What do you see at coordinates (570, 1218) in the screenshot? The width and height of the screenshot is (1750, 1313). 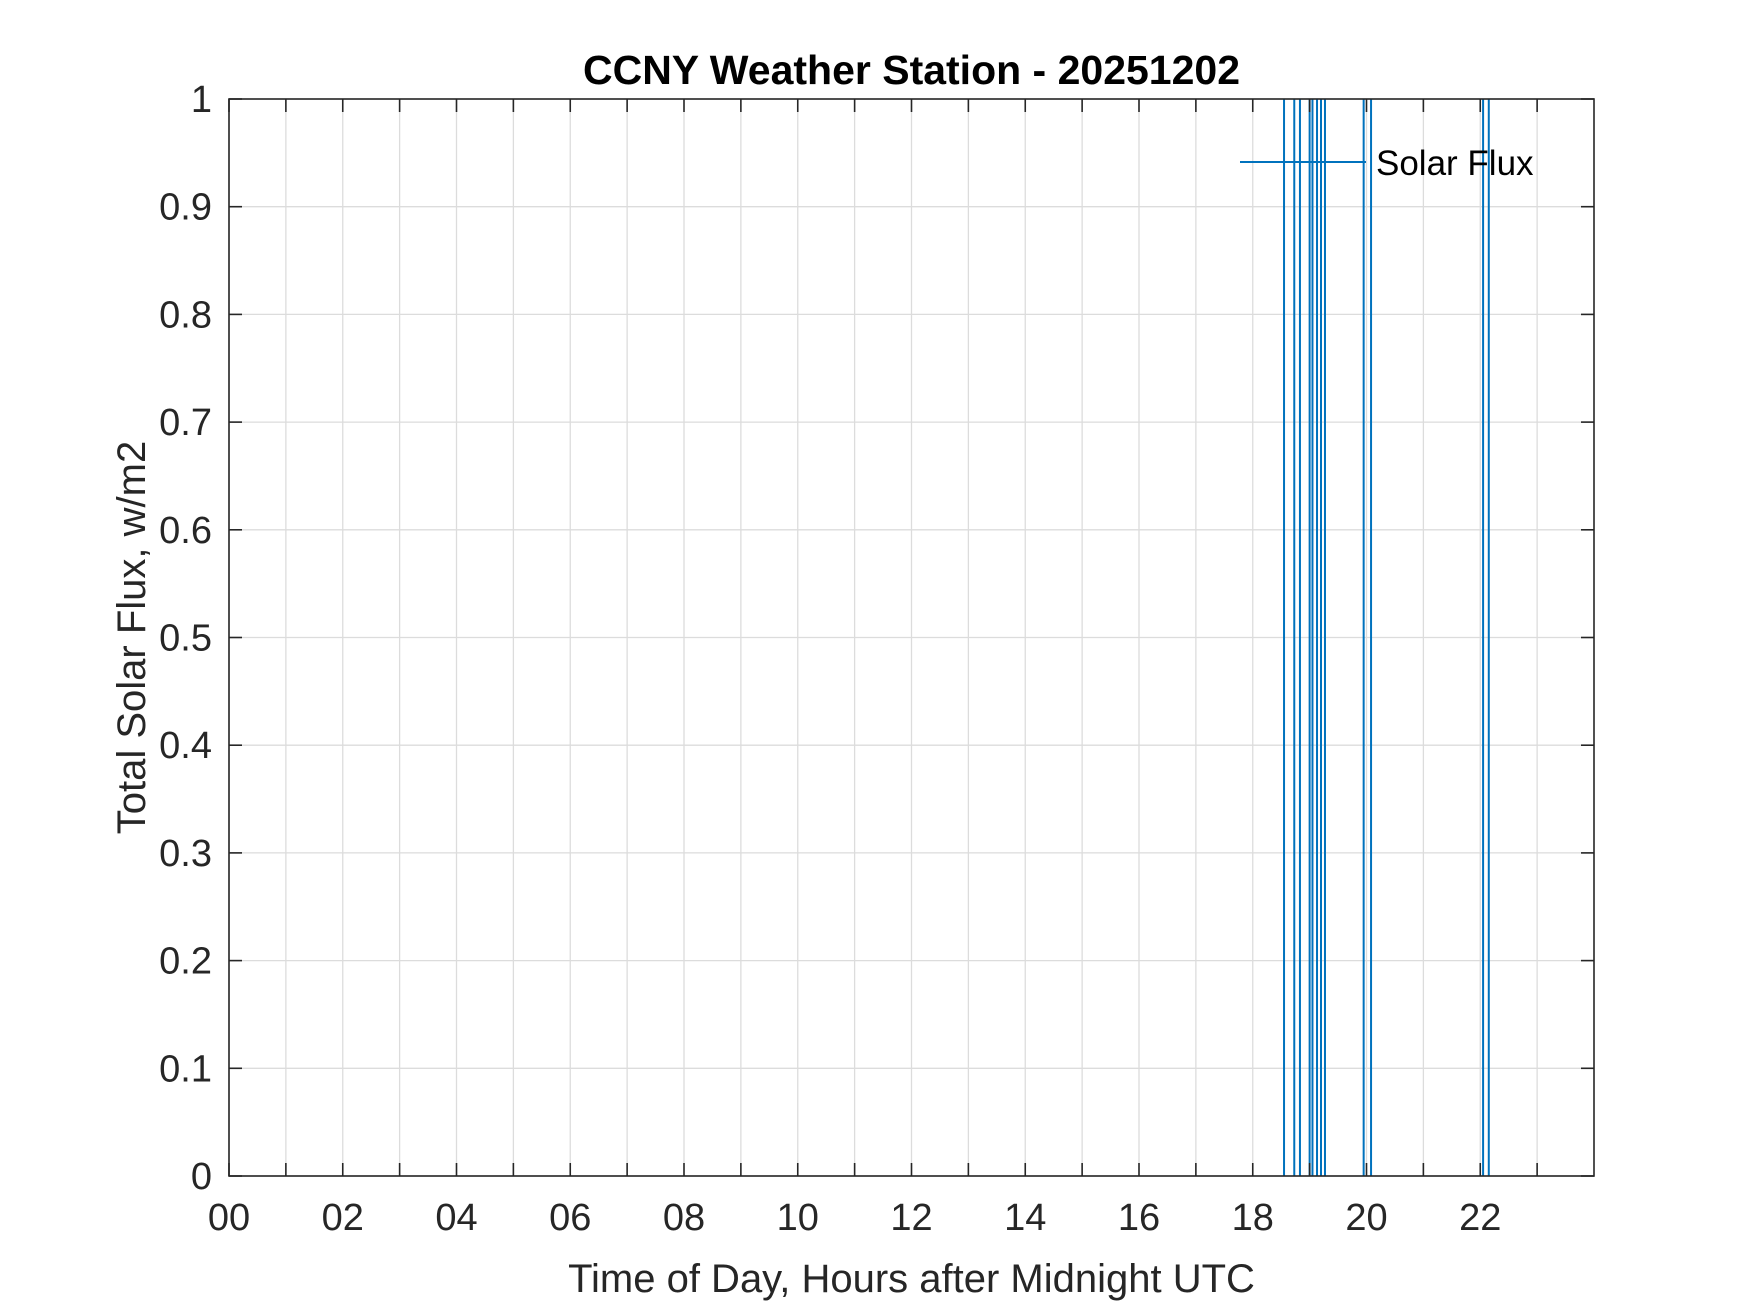 I see `x-tick-label: 06` at bounding box center [570, 1218].